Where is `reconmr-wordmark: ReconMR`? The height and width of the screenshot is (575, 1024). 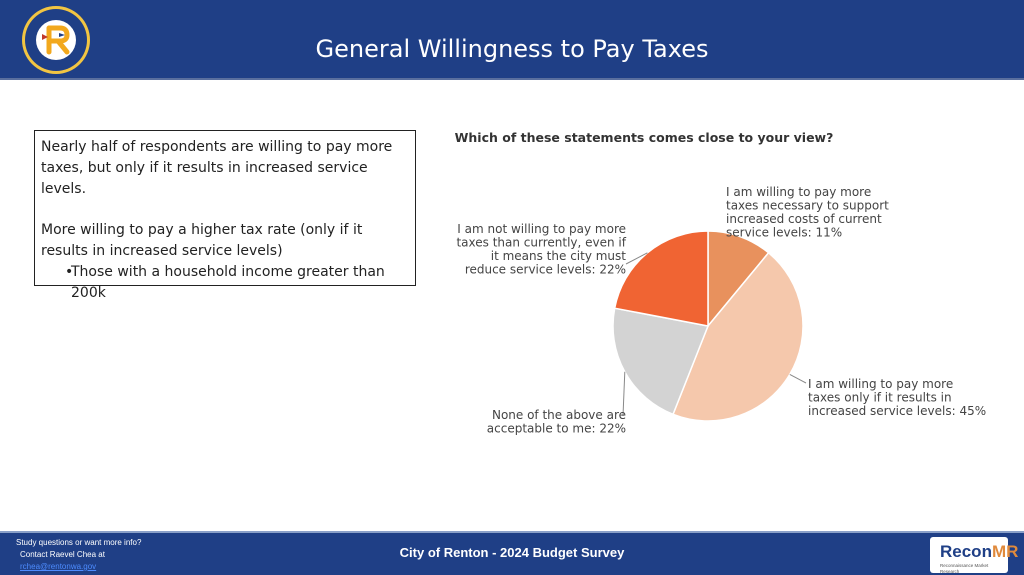
reconmr-wordmark: ReconMR is located at coordinates (979, 551).